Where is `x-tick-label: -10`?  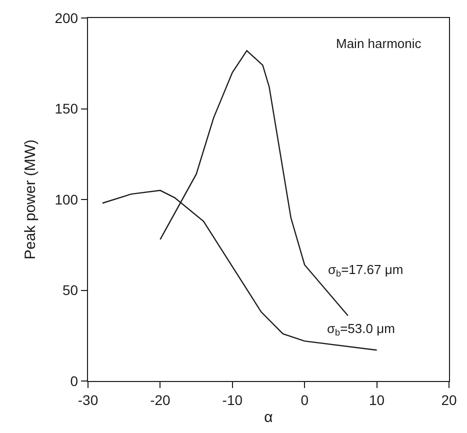
x-tick-label: -10 is located at coordinates (232, 400).